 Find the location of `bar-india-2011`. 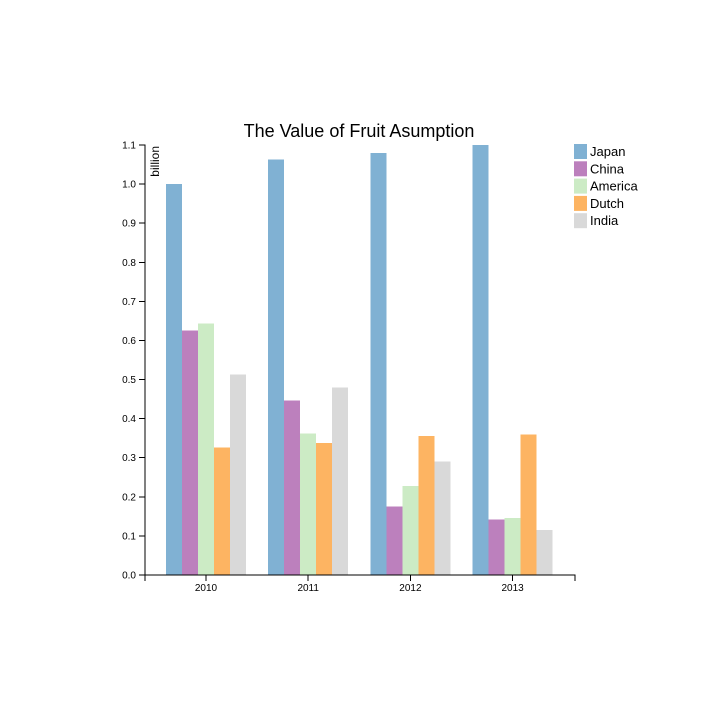

bar-india-2011 is located at coordinates (340, 481).